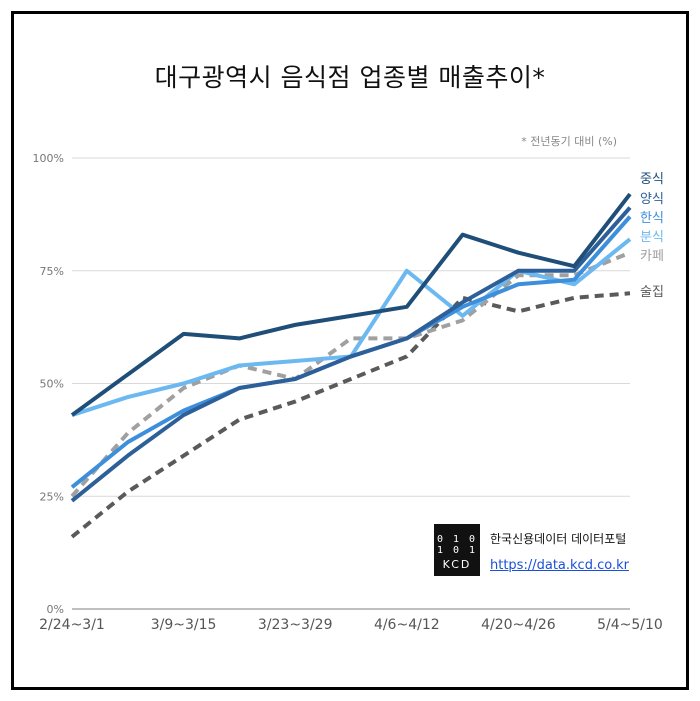  I want to click on brand-url-link: https://data.kcd.co.kr, so click(559, 565).